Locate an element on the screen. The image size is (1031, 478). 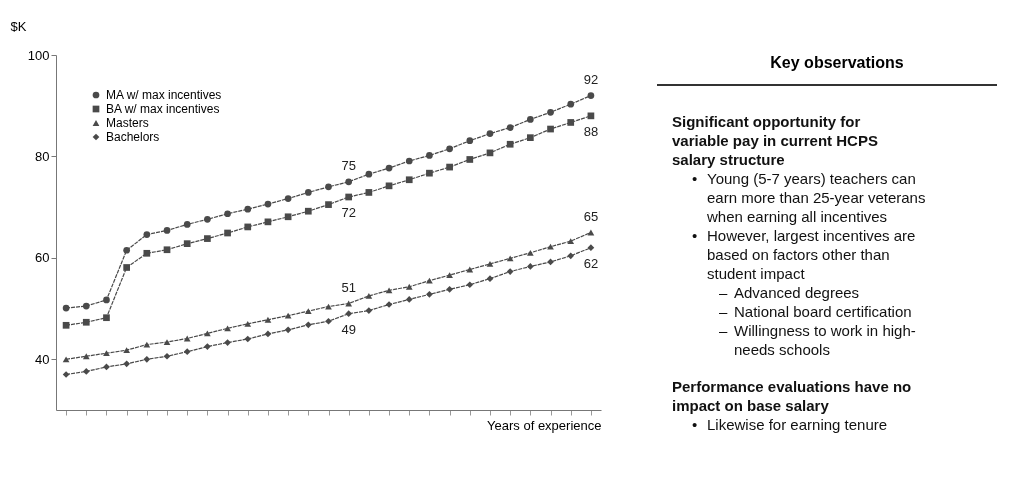
text: • Likewise for earning tenure is located at coordinates (790, 424).